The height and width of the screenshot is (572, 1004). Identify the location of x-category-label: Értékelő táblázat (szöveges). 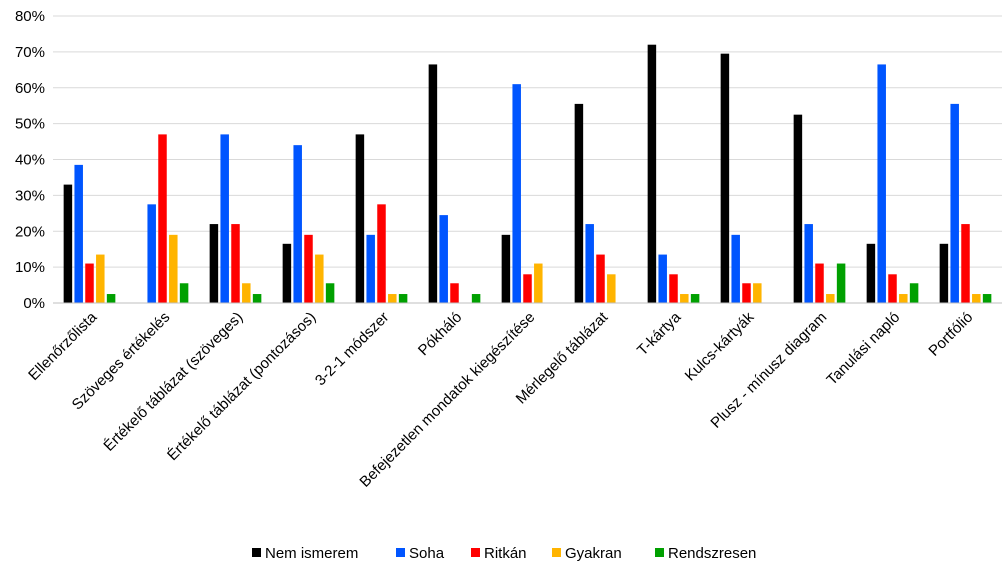
(173, 382).